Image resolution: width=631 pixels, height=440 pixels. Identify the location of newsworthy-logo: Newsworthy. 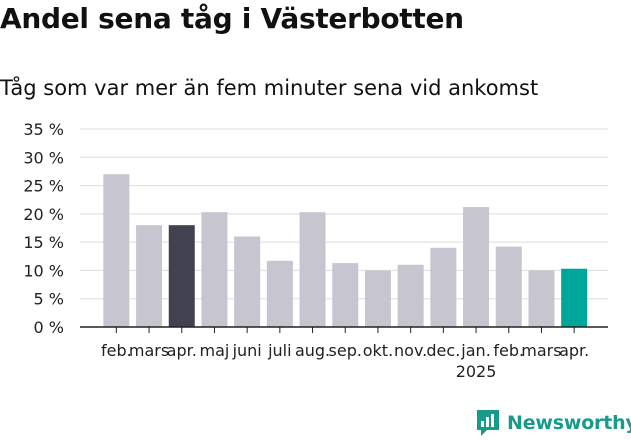
(553, 423).